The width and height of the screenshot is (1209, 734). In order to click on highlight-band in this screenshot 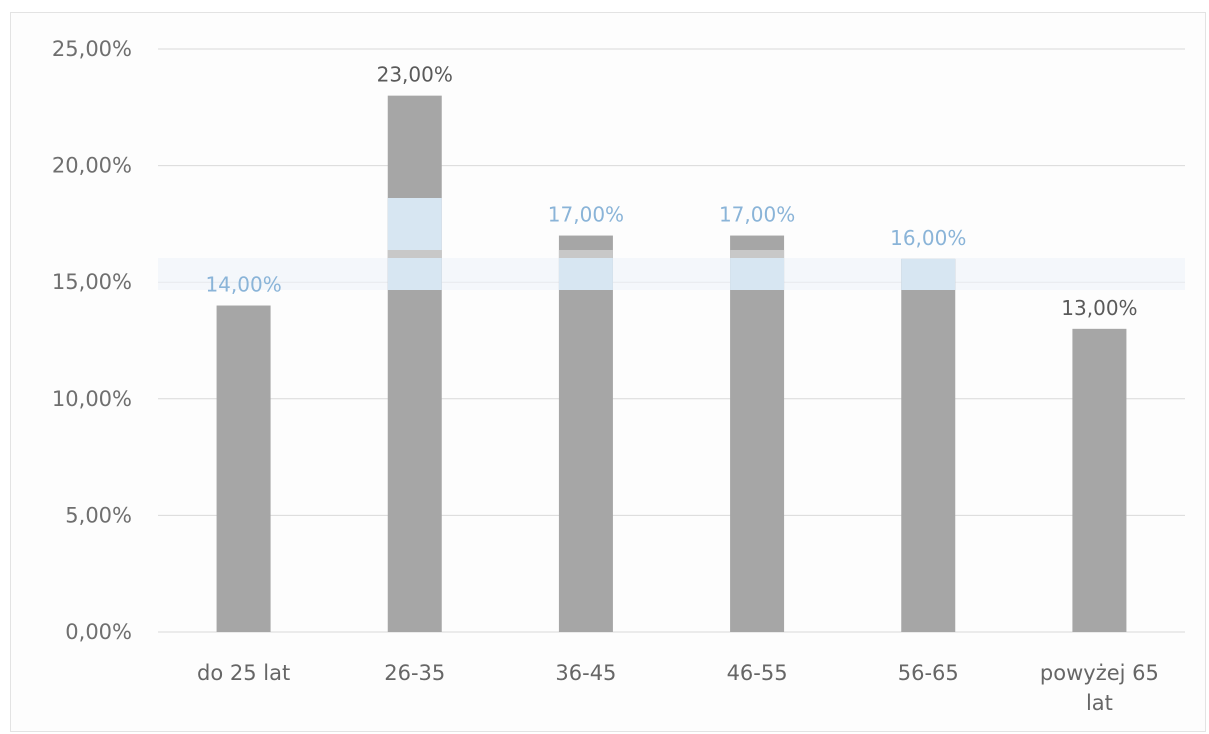, I will do `click(671, 274)`.